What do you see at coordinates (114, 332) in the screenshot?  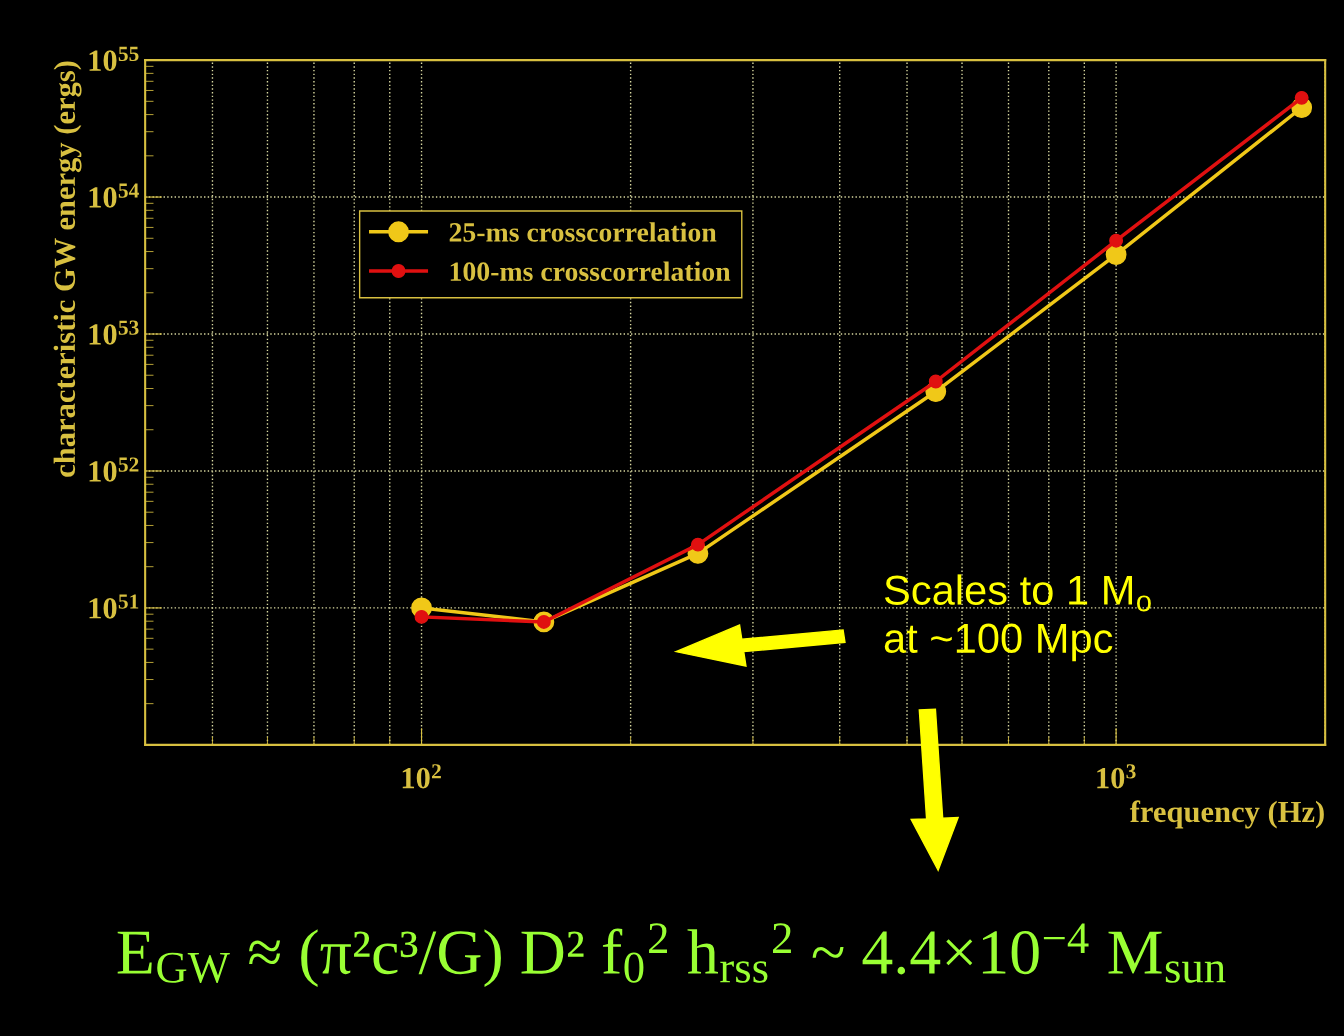 I see `y-tick-label: 10$^{53}$` at bounding box center [114, 332].